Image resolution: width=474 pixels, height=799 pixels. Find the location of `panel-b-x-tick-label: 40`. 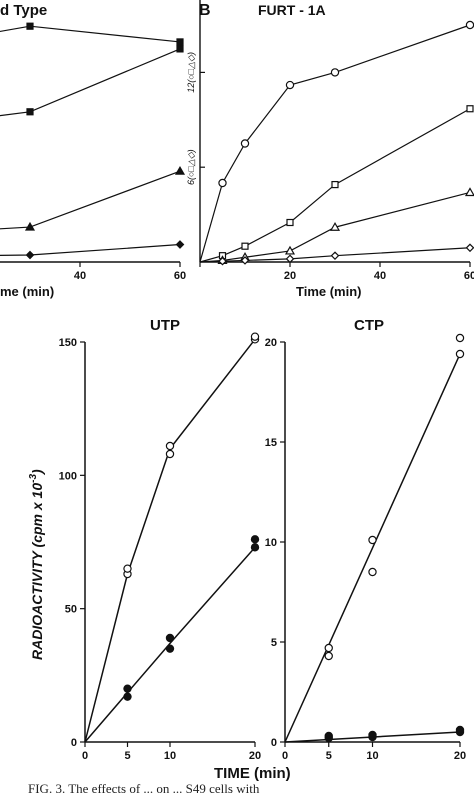

panel-b-x-tick-label: 40 is located at coordinates (380, 276).